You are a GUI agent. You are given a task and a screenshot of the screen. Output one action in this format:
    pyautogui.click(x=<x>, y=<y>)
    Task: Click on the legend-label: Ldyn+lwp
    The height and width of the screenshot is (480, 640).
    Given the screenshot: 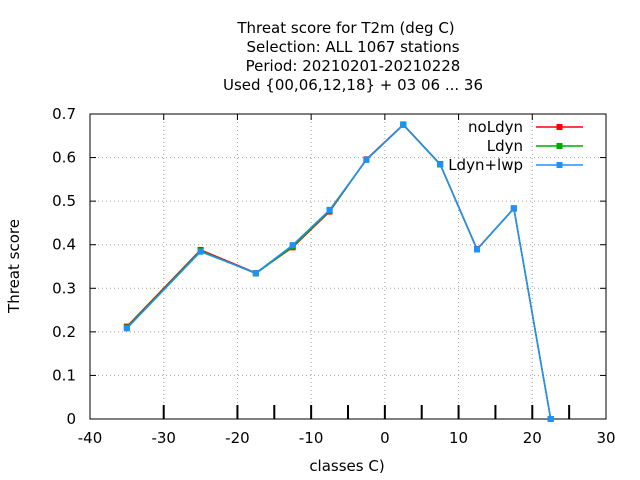 What is the action you would take?
    pyautogui.click(x=485, y=165)
    